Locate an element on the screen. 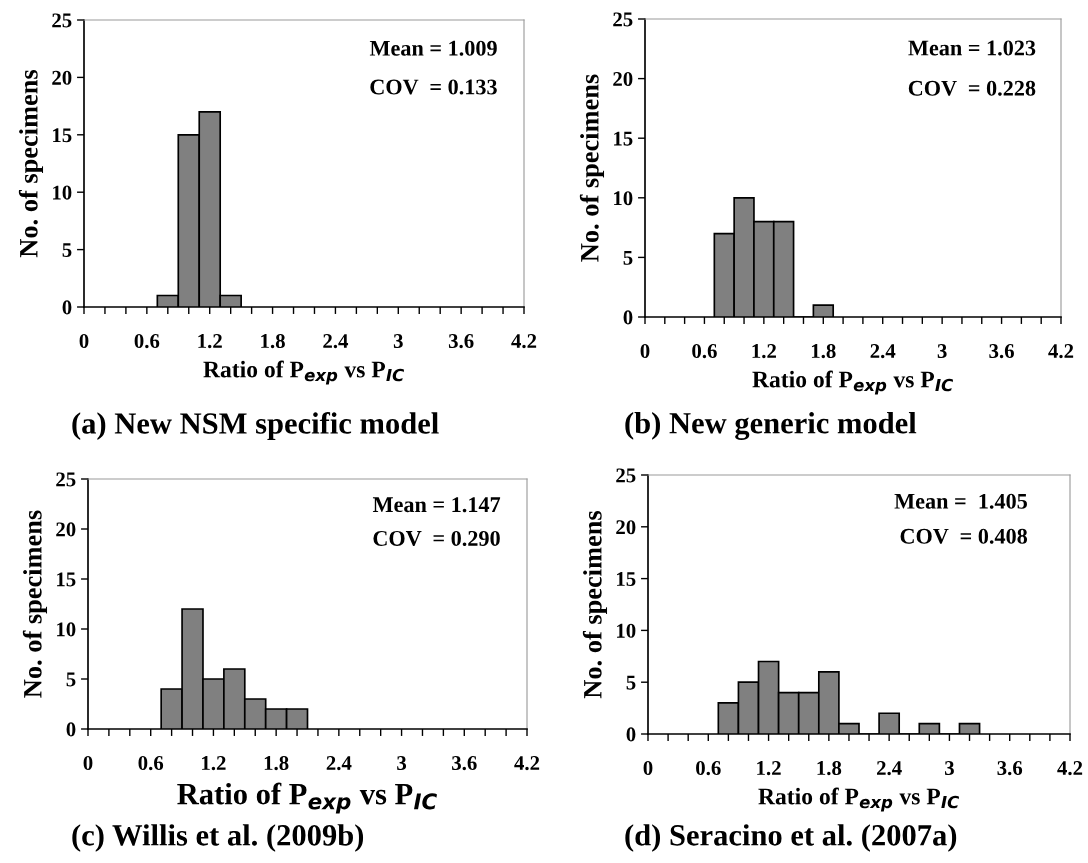 Image resolution: width=1088 pixels, height=863 pixels. annotation: COV = 0.408 is located at coordinates (964, 536).